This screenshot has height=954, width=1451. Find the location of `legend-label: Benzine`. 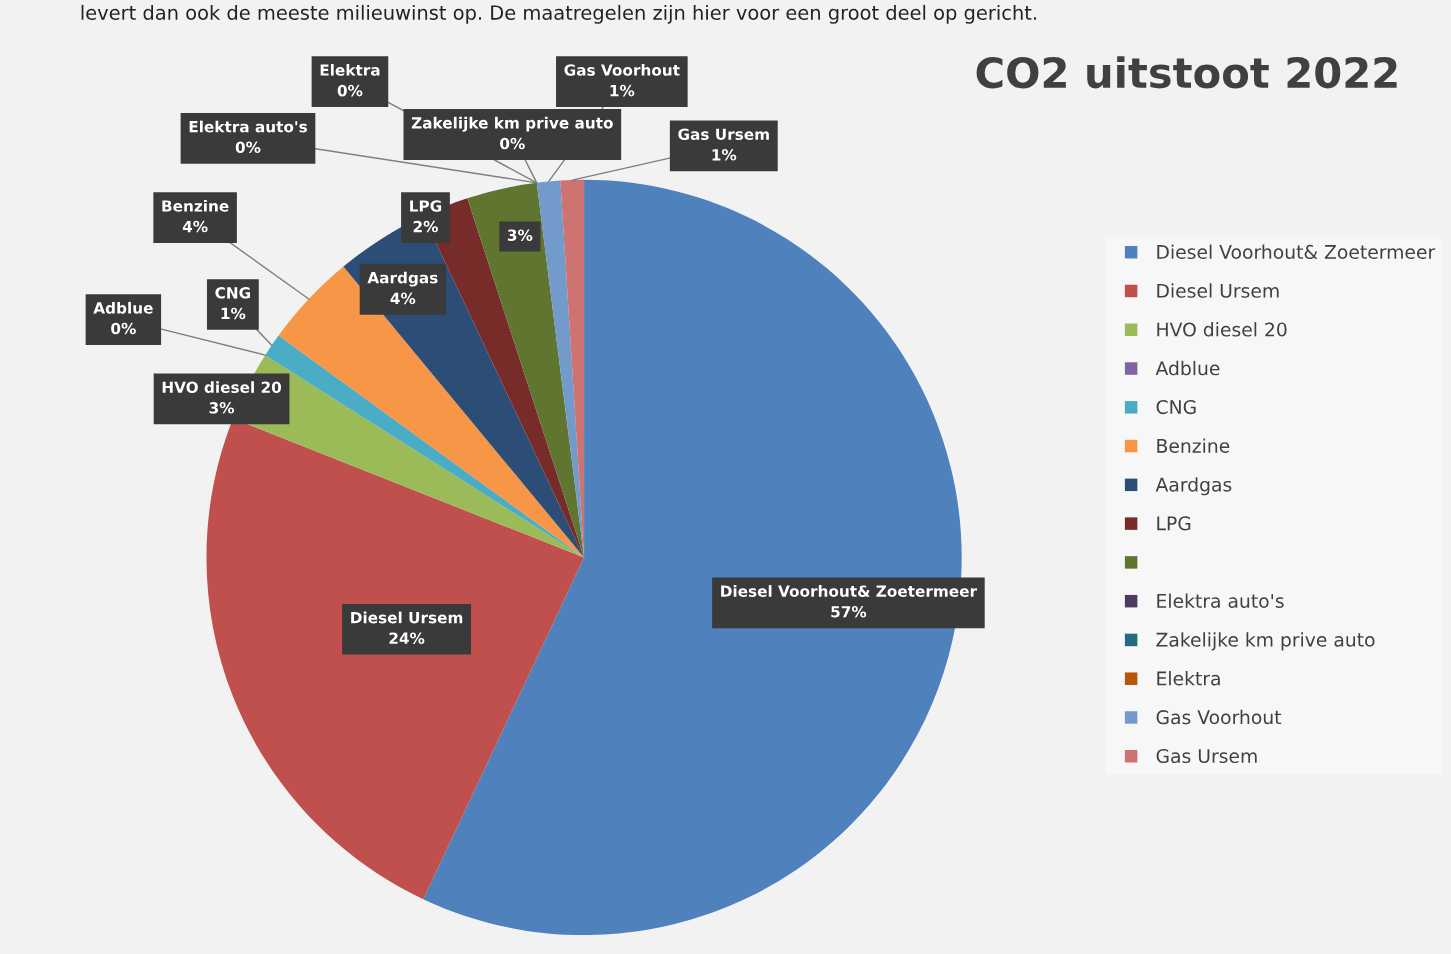

legend-label: Benzine is located at coordinates (1193, 445).